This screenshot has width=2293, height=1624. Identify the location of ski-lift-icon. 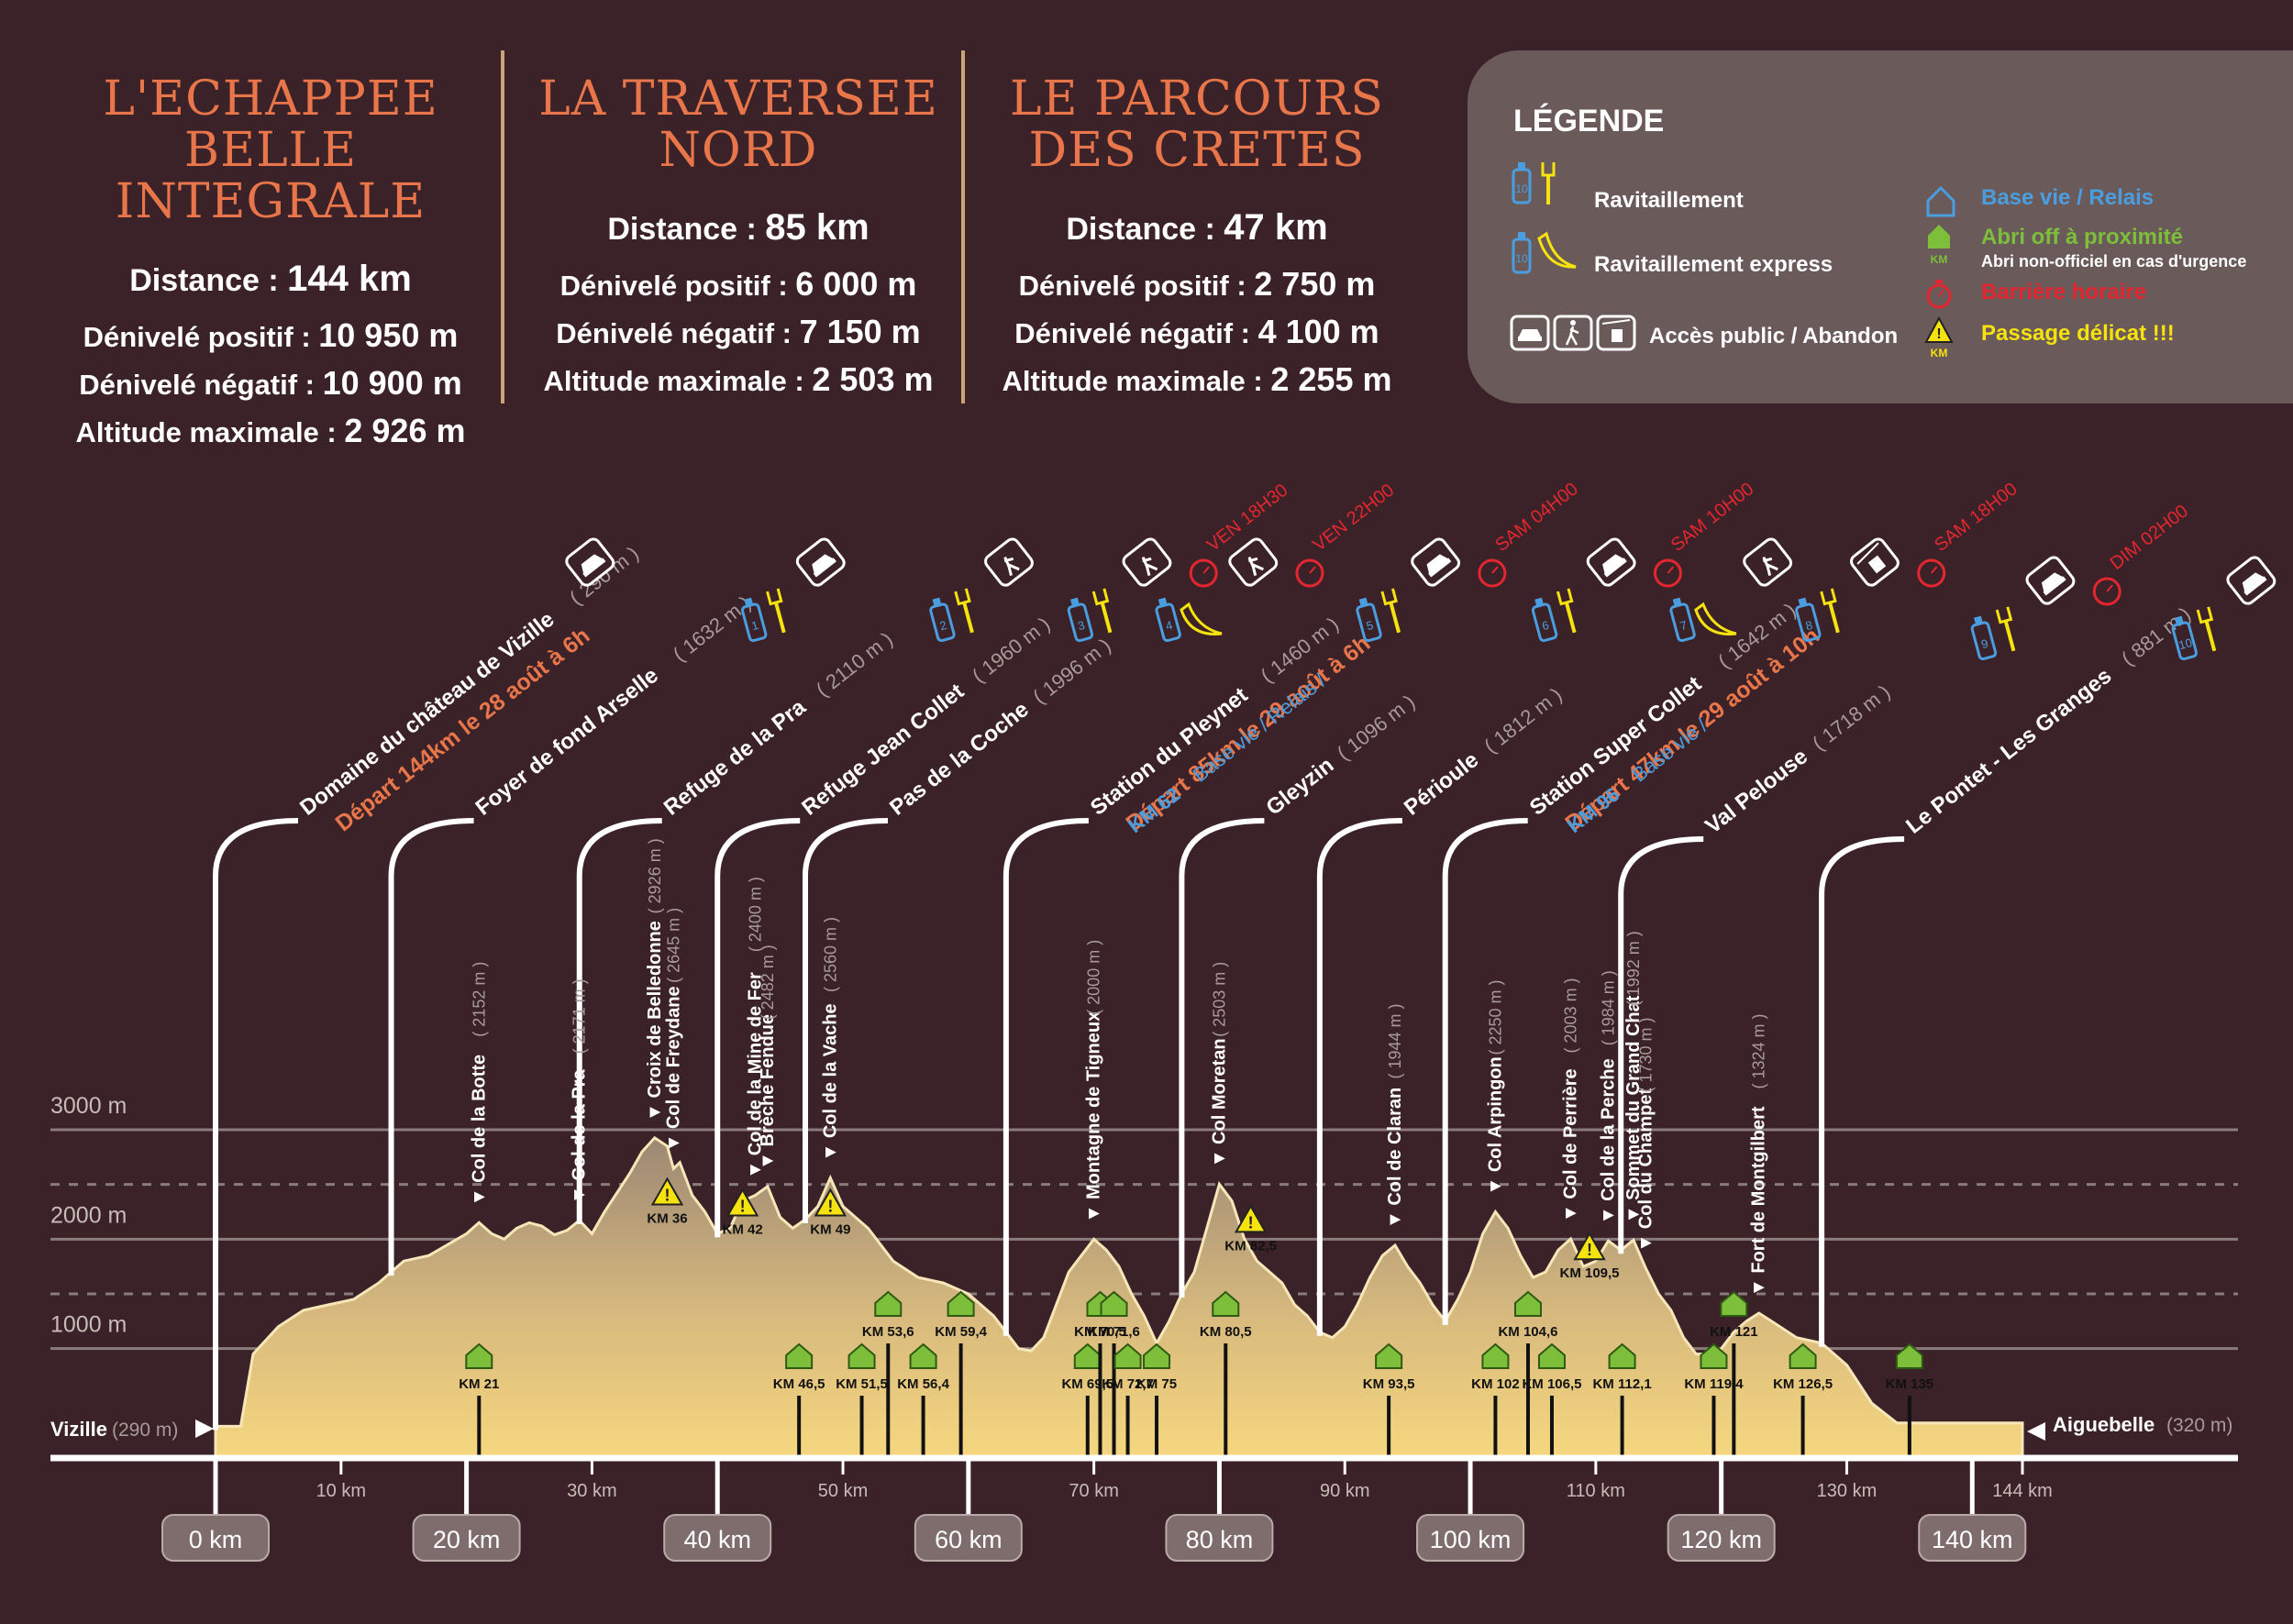
(1875, 562).